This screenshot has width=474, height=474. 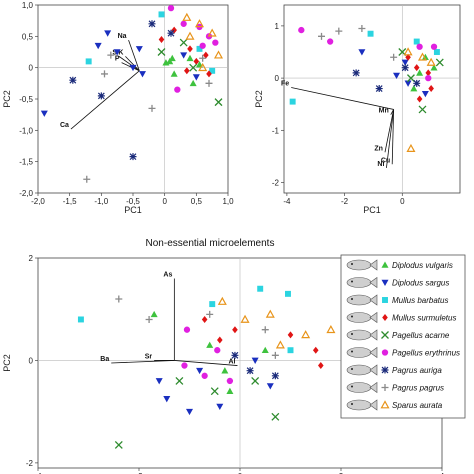 I want to click on legend-label: Pagrus auriga, so click(x=417, y=370).